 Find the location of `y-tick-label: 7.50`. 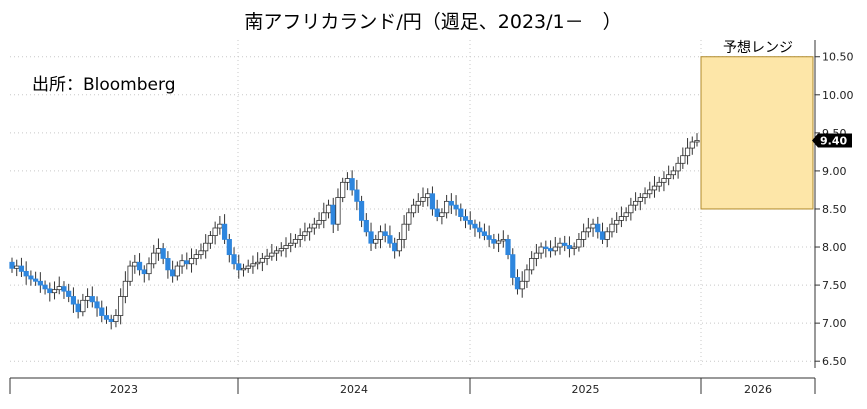

y-tick-label: 7.50 is located at coordinates (834, 285).